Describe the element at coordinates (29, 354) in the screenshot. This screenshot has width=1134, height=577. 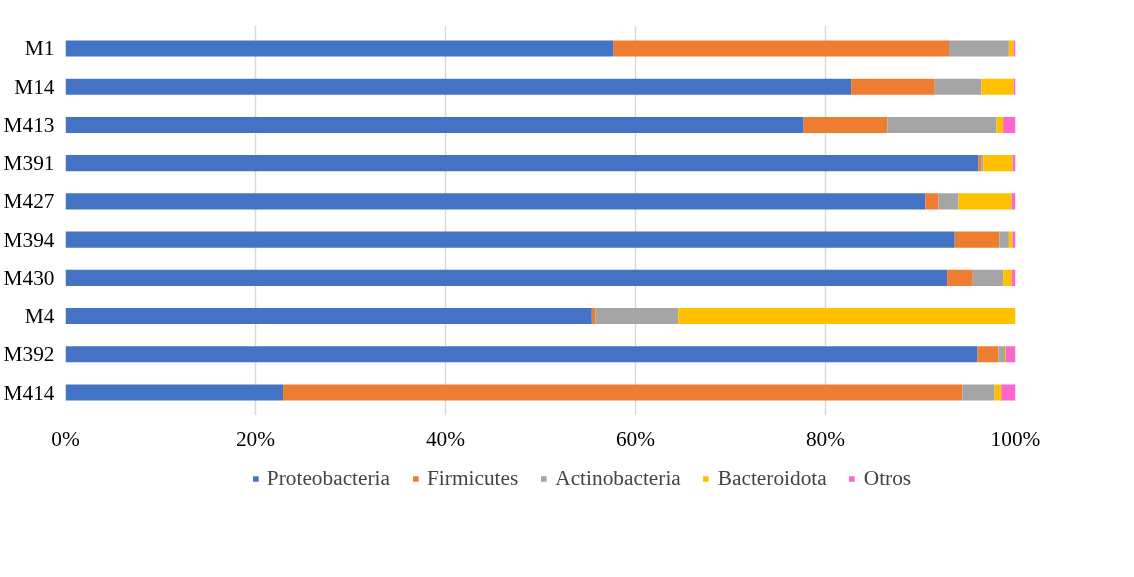
I see `y-tick-label: M392` at that location.